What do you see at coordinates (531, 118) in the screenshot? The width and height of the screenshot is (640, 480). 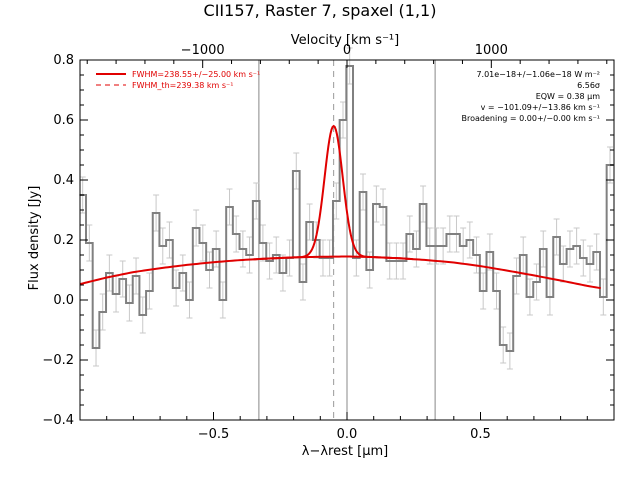 I see `annotation-broadening: Broadening = 0.00+/−0.00 km s⁻¹` at bounding box center [531, 118].